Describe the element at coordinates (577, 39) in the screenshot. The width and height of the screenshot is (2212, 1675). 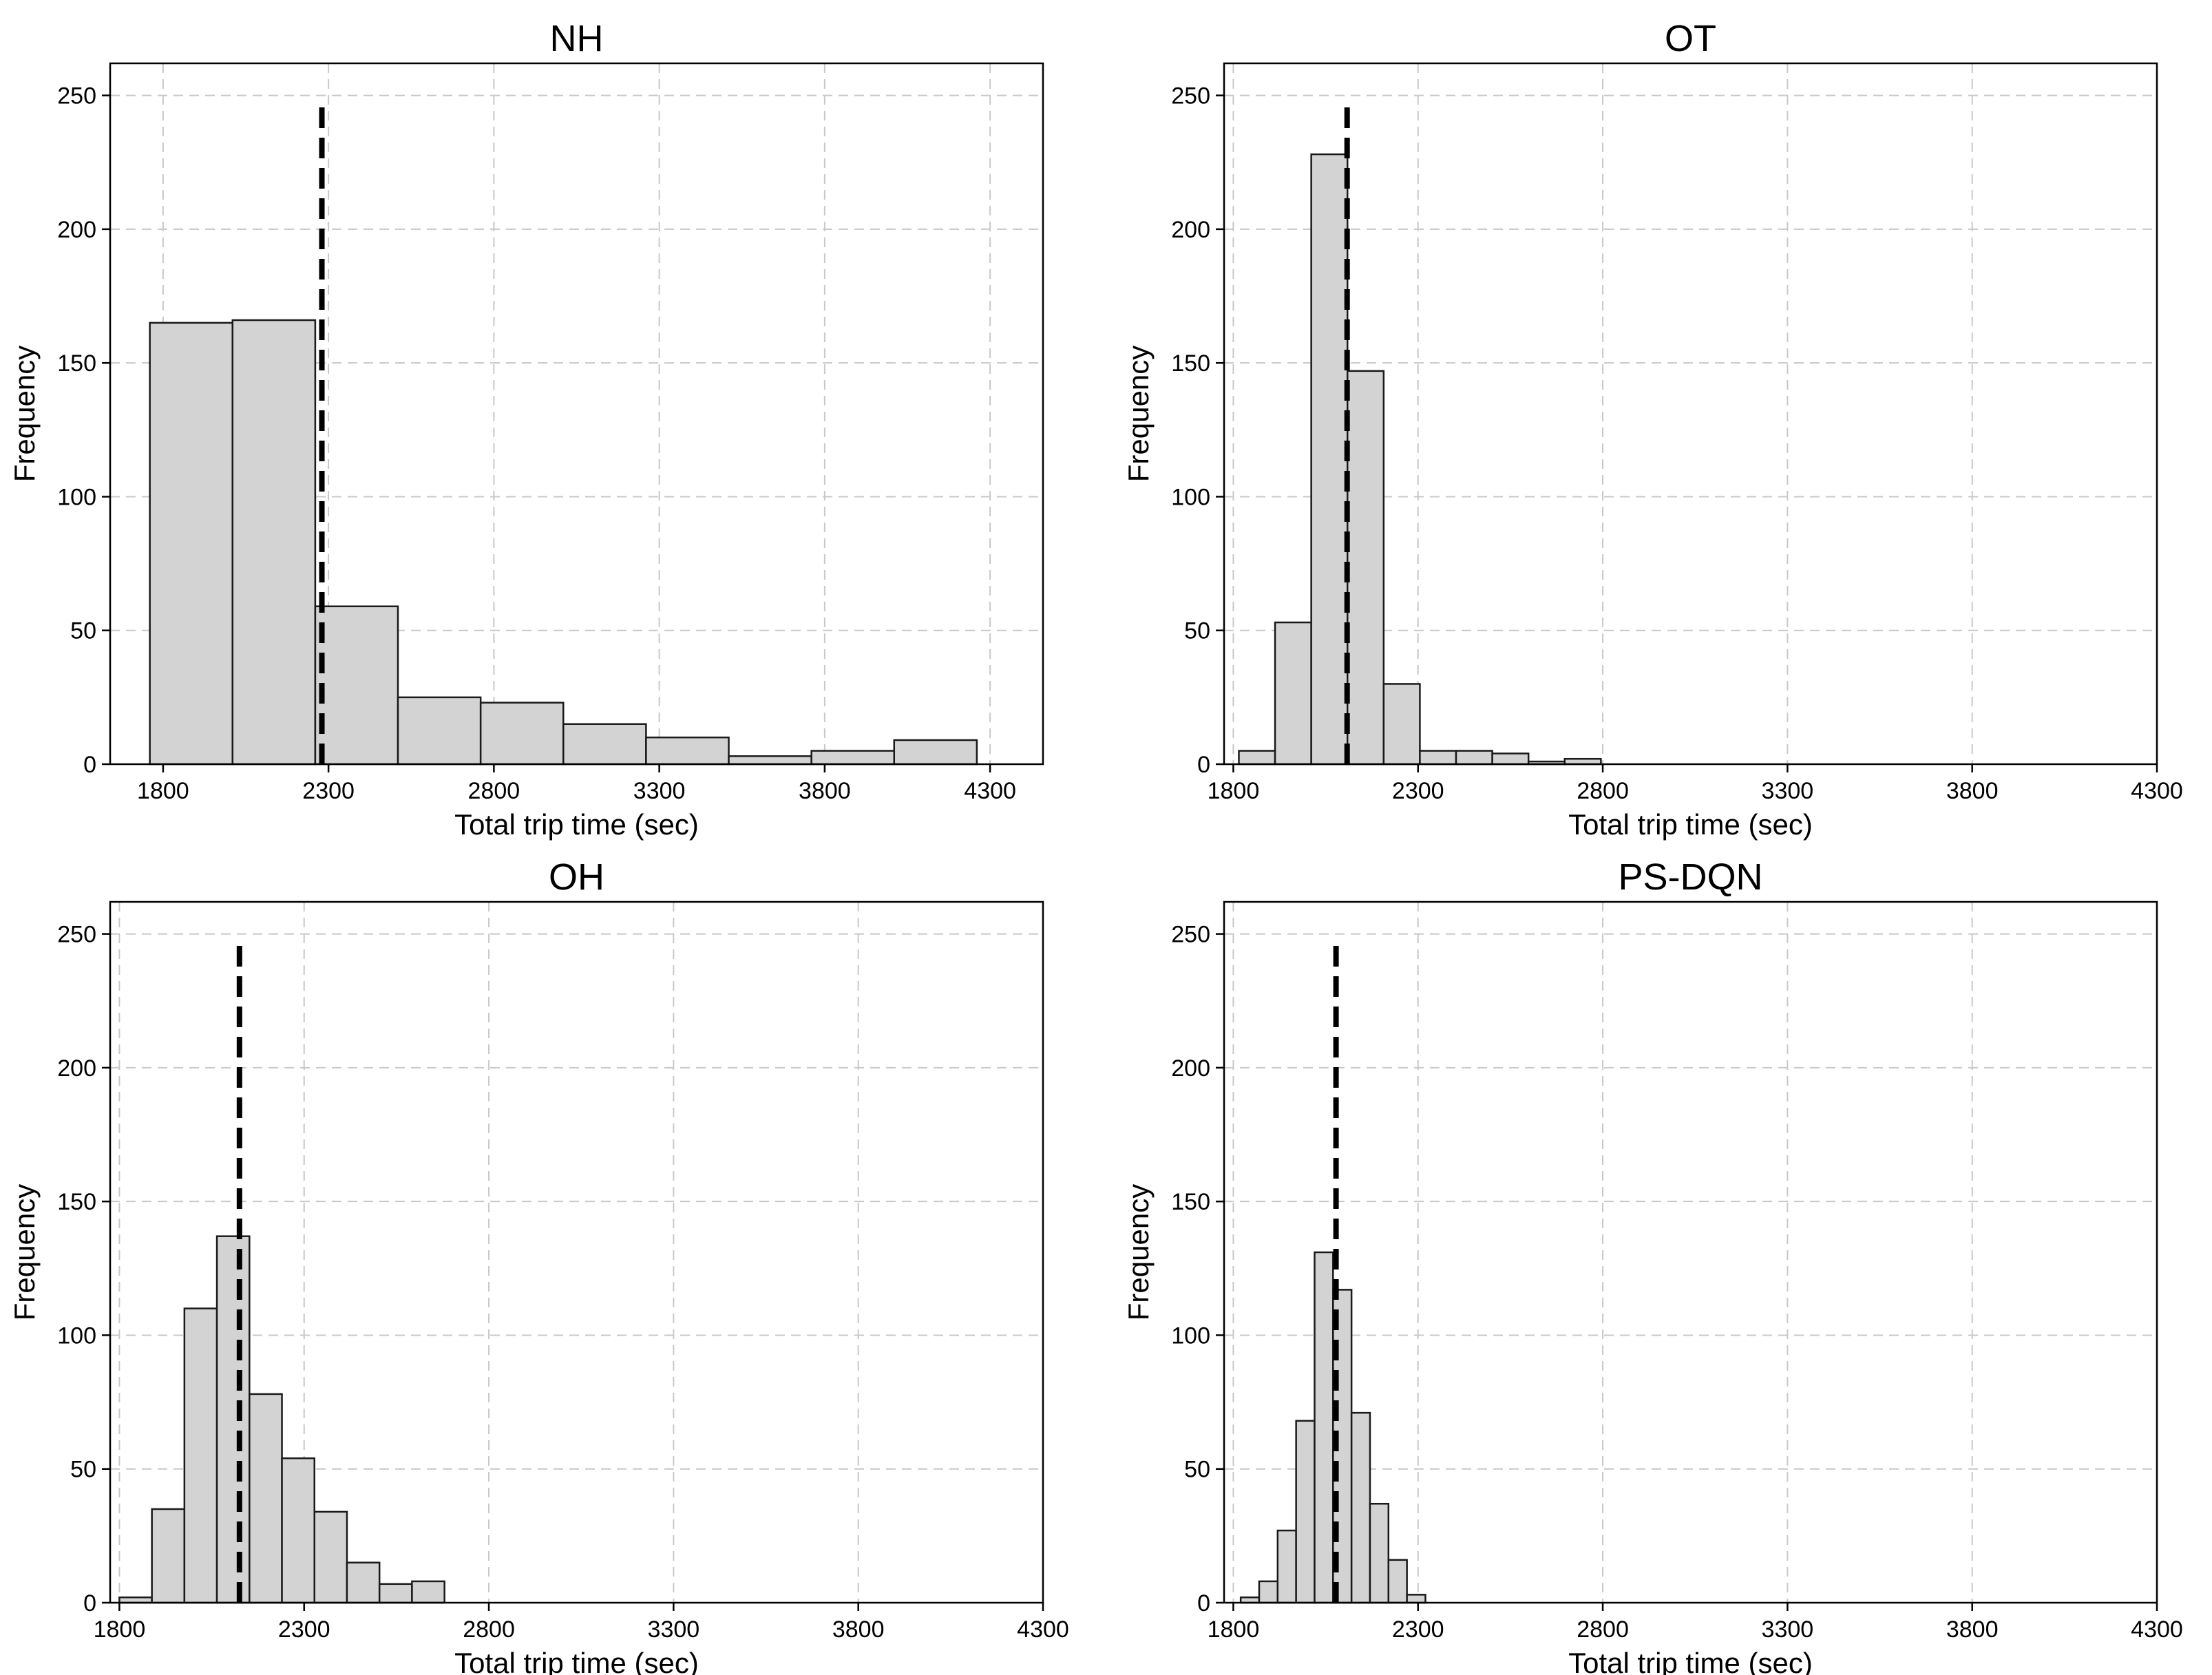
I see `chart-title: NH` at that location.